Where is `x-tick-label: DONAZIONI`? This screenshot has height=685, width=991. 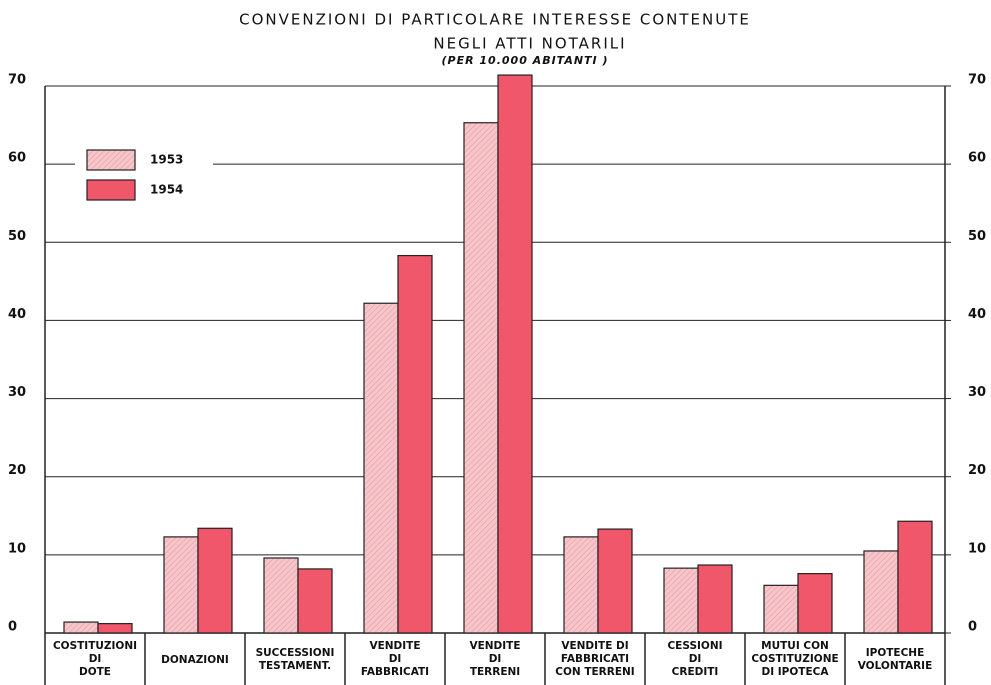 x-tick-label: DONAZIONI is located at coordinates (195, 660).